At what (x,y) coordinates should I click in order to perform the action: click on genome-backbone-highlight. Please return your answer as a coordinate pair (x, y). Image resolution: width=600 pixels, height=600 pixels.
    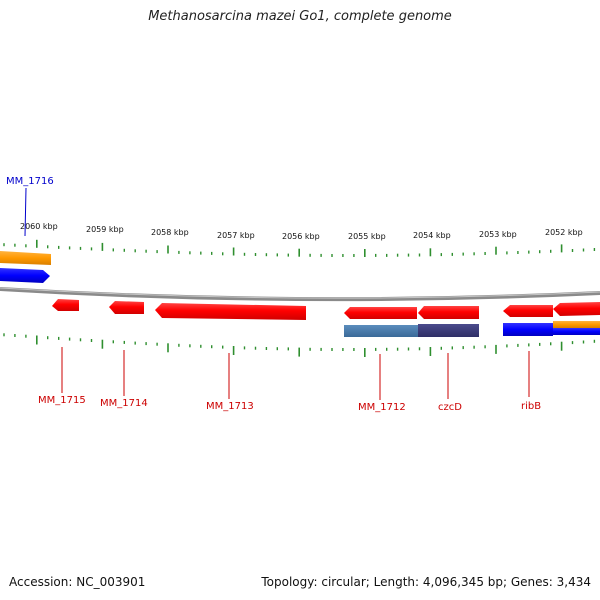
    Looking at the image, I should click on (300, 293).